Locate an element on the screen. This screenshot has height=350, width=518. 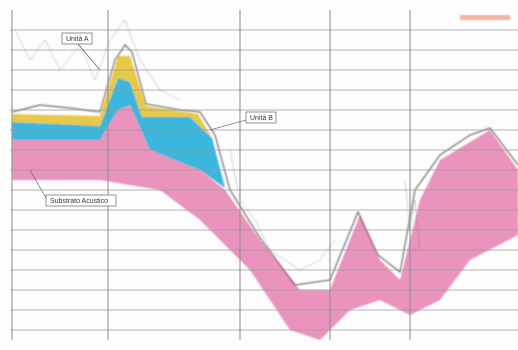
unit-b-label: Unità B is located at coordinates (261, 118).